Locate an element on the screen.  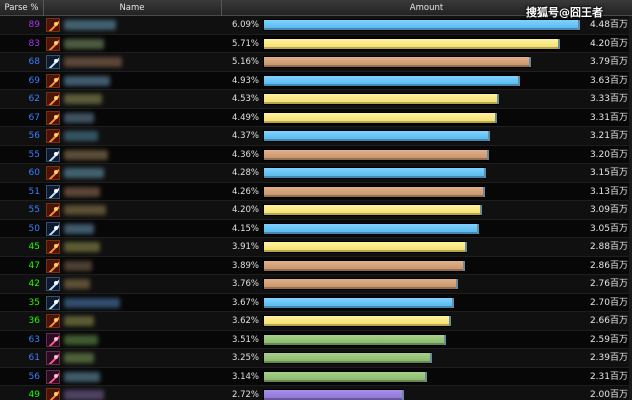
parse-column-header: Parse % is located at coordinates (21, 8).